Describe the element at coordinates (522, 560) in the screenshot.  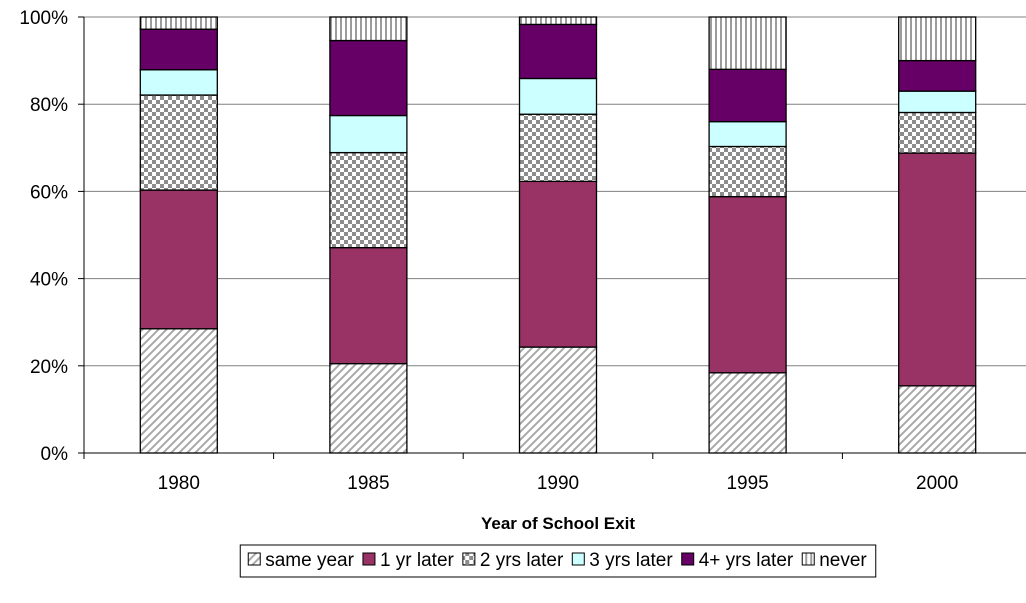
I see `legend-label: 2 yrs later` at that location.